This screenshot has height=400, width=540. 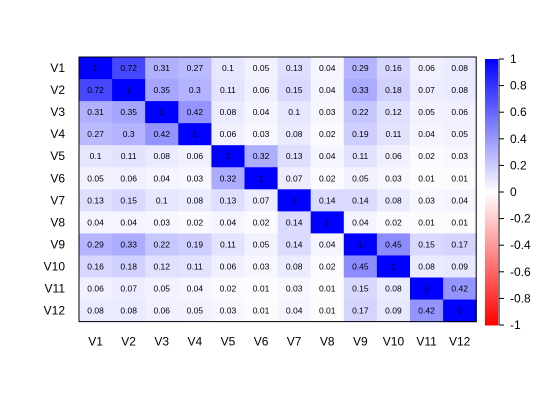 What do you see at coordinates (128, 342) in the screenshot?
I see `column-label: V2` at bounding box center [128, 342].